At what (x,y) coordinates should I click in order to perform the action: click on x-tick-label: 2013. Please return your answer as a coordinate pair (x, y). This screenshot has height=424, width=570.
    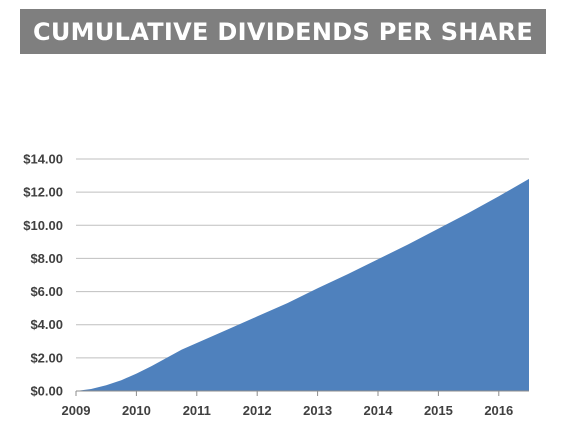
    Looking at the image, I should click on (317, 410).